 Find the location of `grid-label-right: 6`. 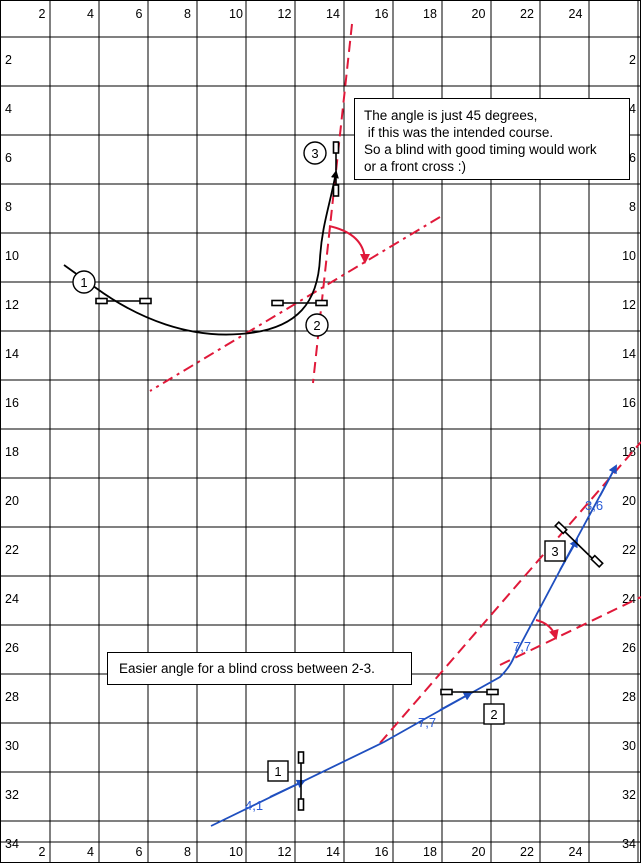

grid-label-right: 6 is located at coordinates (632, 158).